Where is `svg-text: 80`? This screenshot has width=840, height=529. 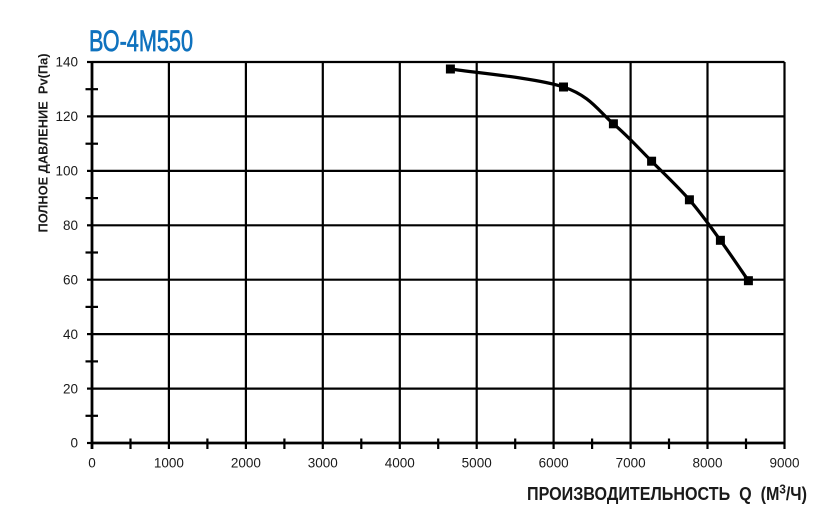
svg-text: 80 is located at coordinates (70, 225).